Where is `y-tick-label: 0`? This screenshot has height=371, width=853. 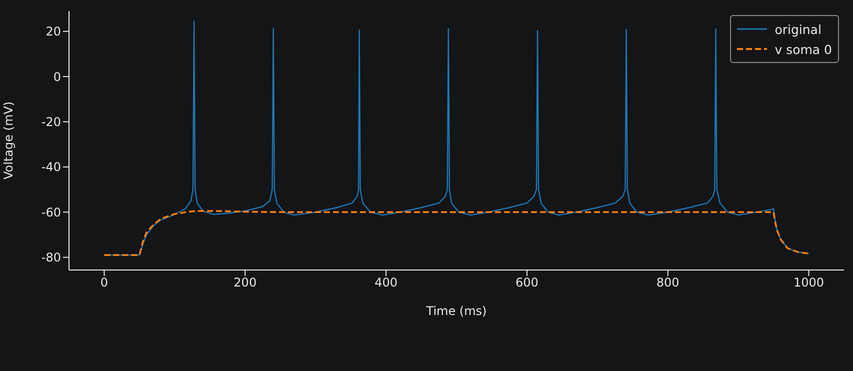
y-tick-label: 0 is located at coordinates (57, 77).